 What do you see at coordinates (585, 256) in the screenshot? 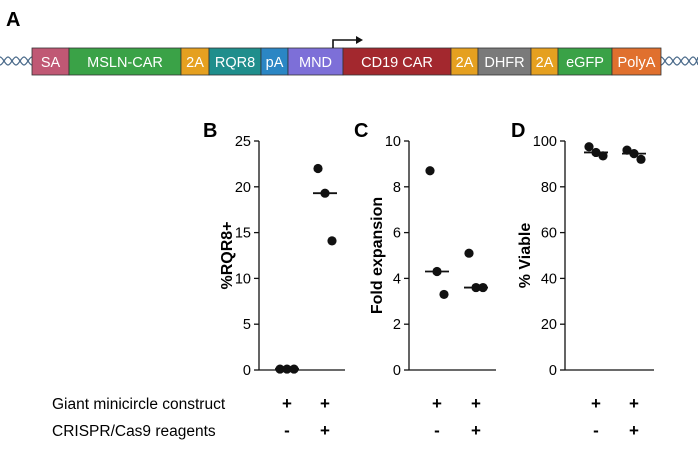
I see `chart-viability: 0 20 40 60 80 100 % Viable` at bounding box center [585, 256].